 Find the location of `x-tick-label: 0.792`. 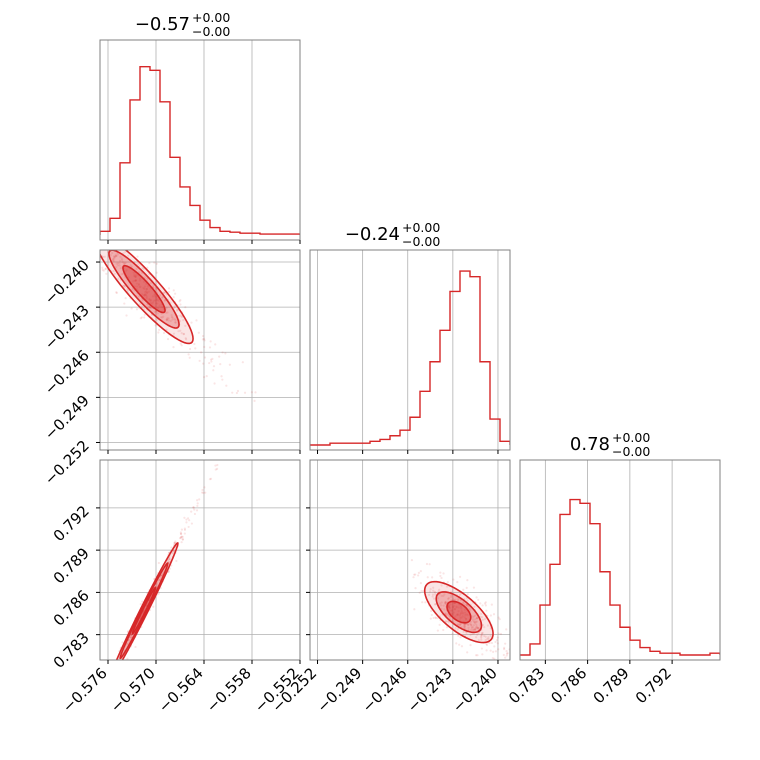

x-tick-label: 0.792 is located at coordinates (653, 685).